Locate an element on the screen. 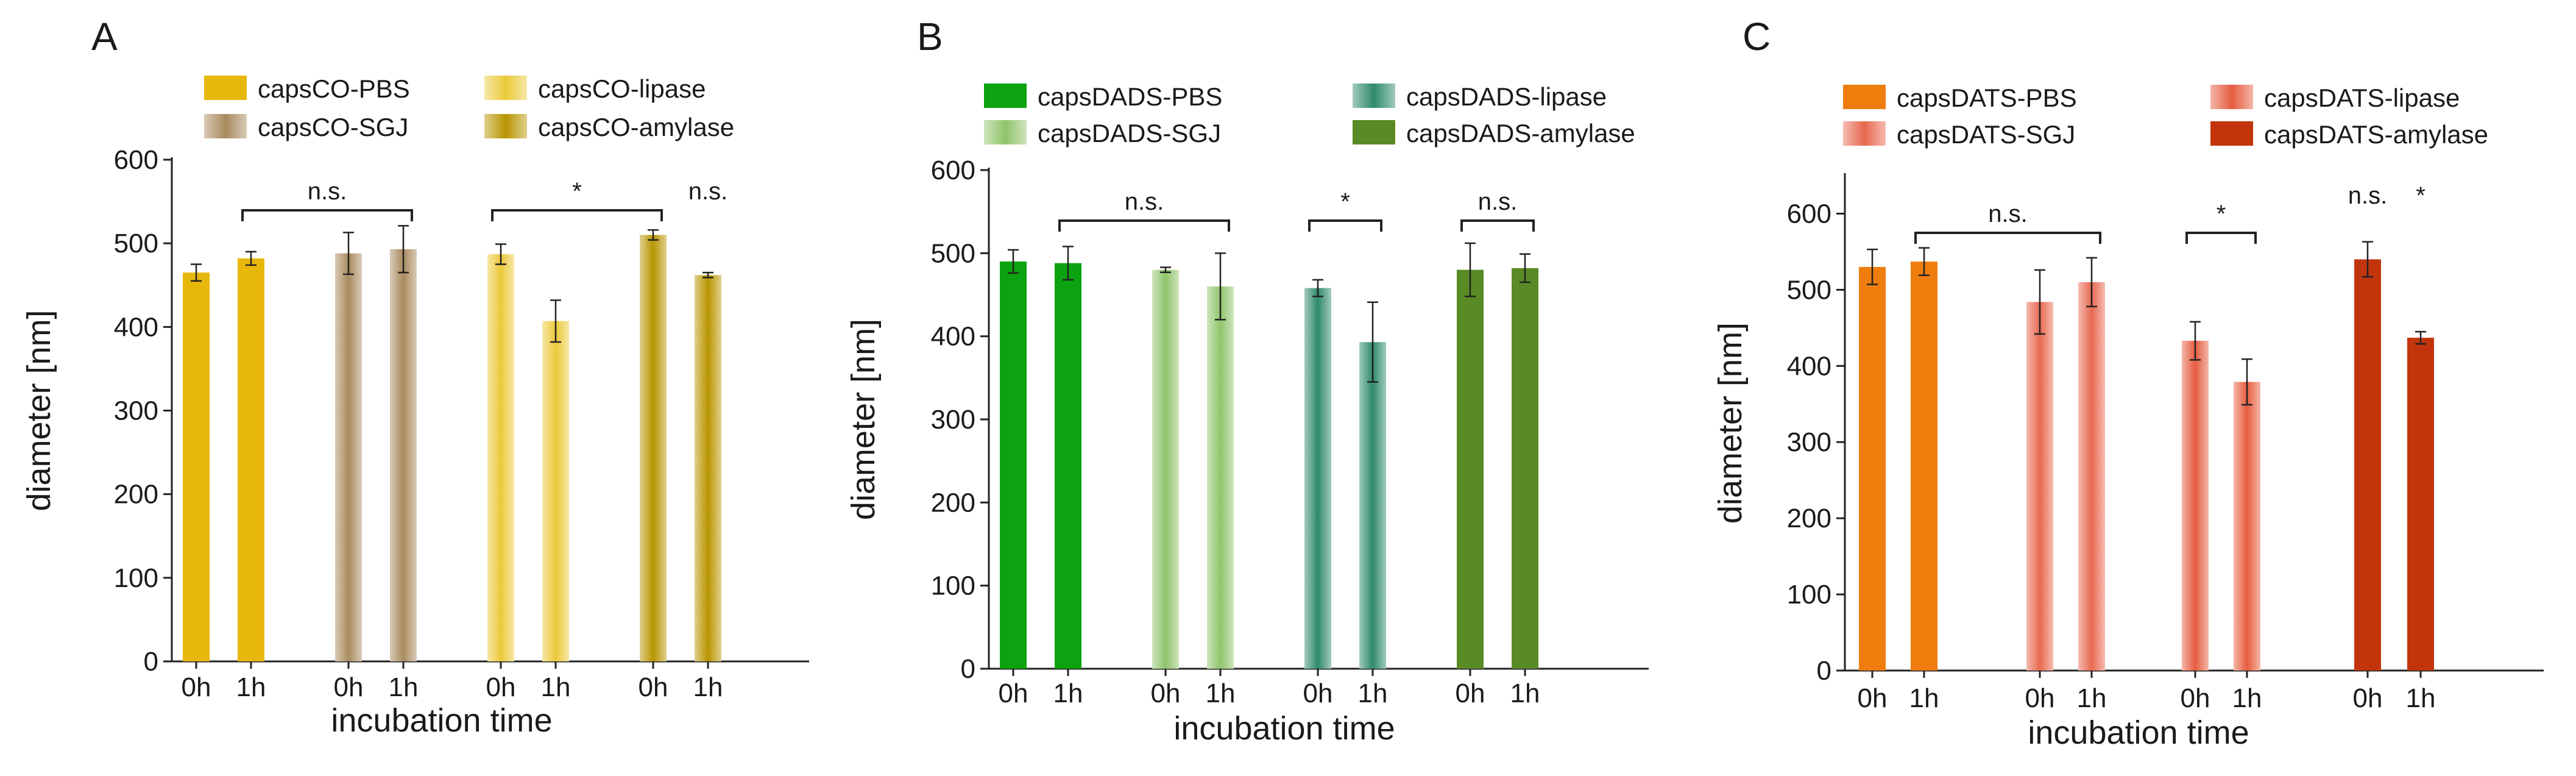 The height and width of the screenshot is (776, 2576). legend-label: capsDADS-amylase is located at coordinates (1520, 133).